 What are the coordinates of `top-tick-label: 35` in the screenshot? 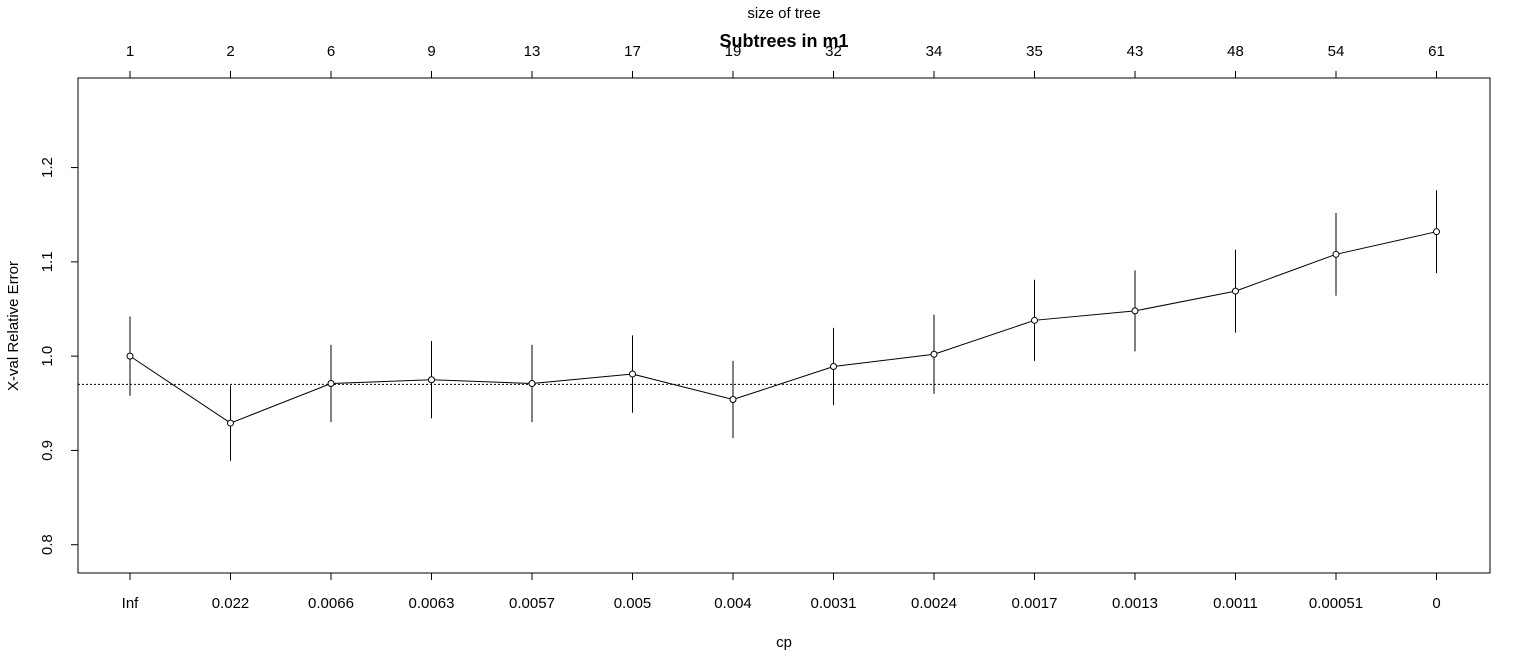 It's located at (1034, 51).